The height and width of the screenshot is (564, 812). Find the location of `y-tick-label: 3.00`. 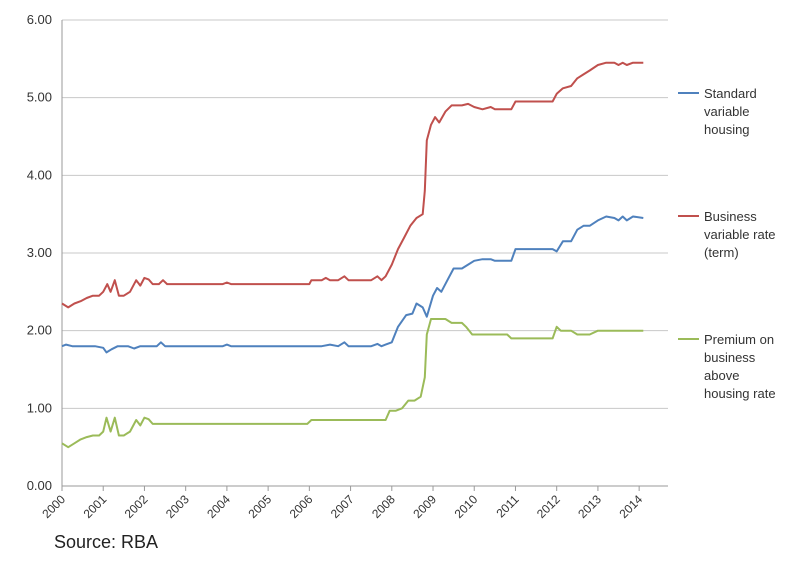

y-tick-label: 3.00 is located at coordinates (39, 252).